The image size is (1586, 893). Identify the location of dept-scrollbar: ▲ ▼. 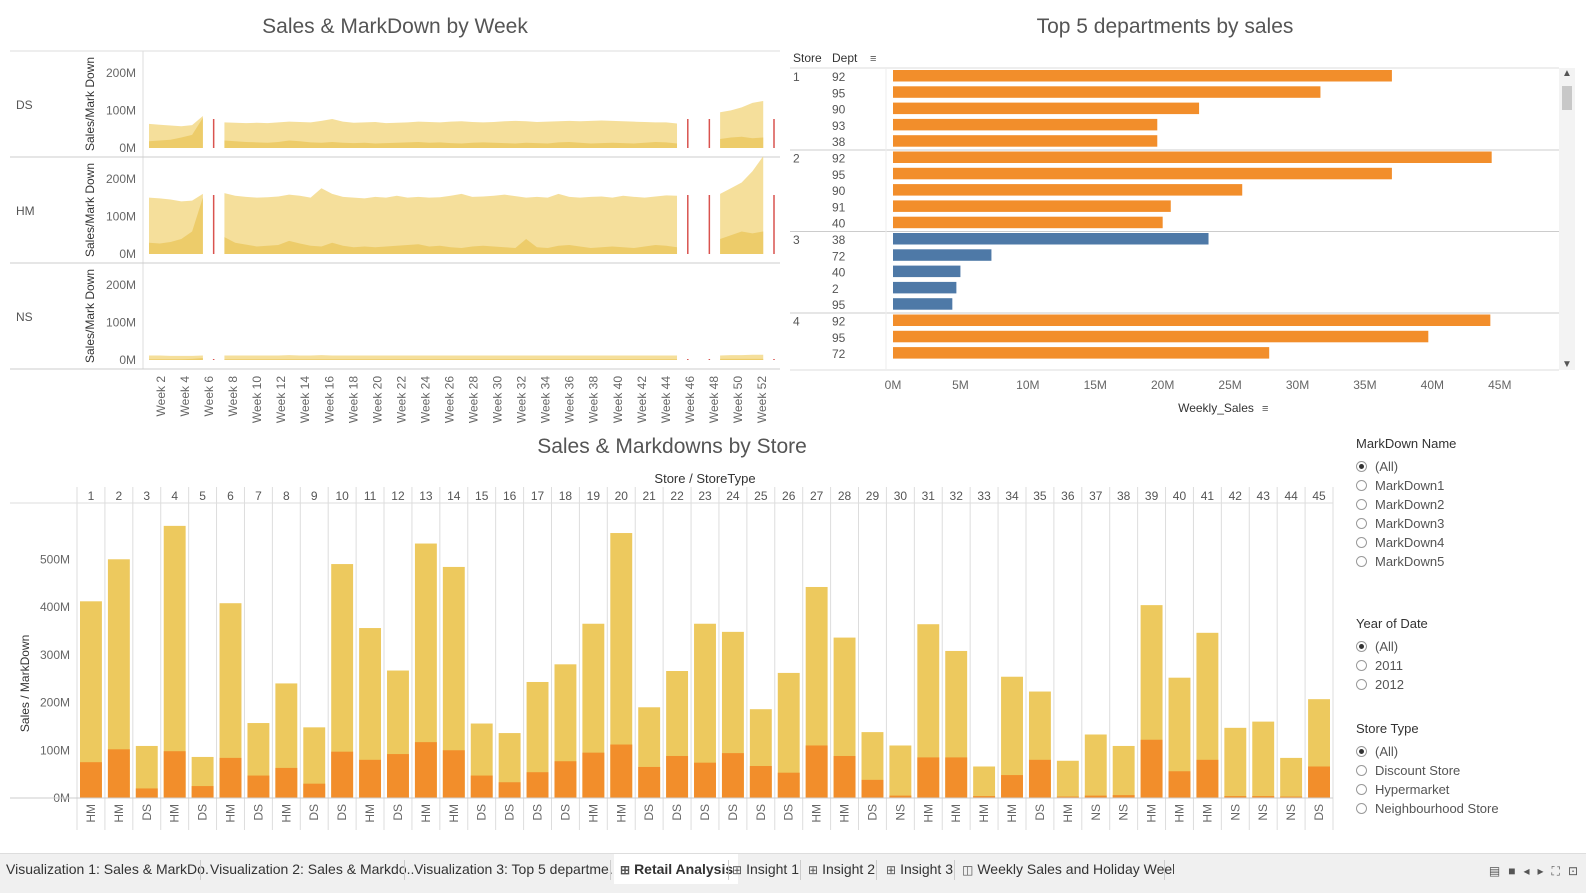
(1567, 219).